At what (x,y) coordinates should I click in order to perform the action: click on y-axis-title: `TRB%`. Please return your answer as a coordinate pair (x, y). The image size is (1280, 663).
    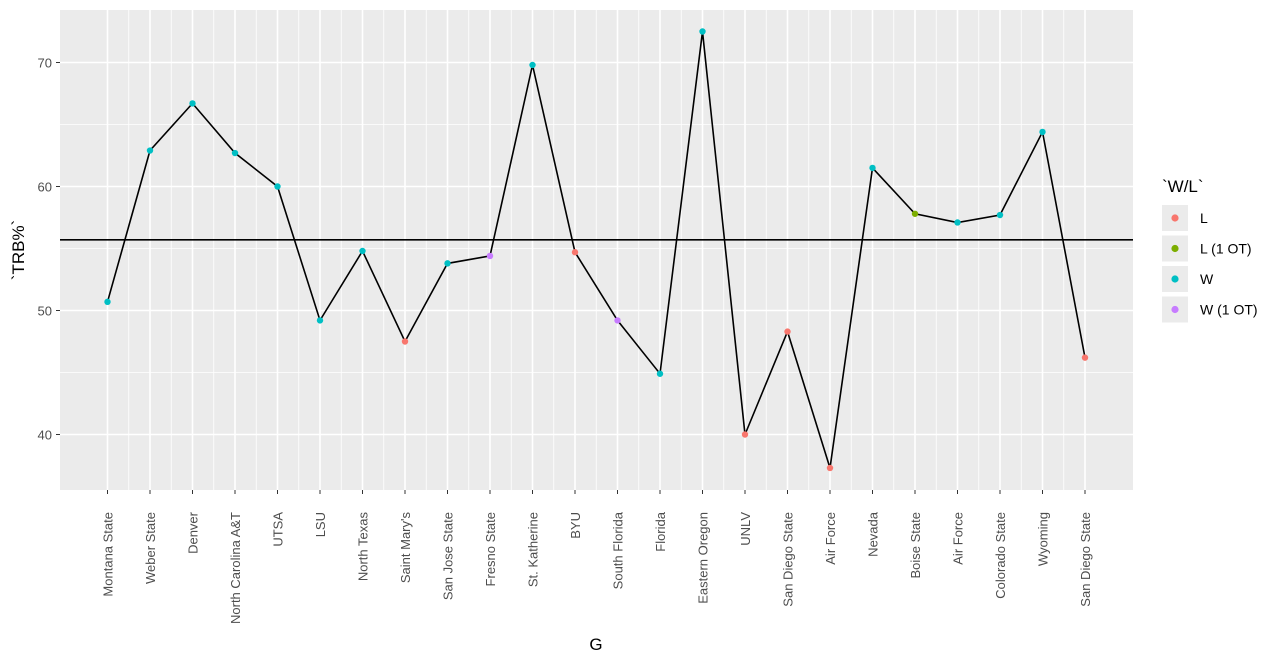
    Looking at the image, I should click on (18, 250).